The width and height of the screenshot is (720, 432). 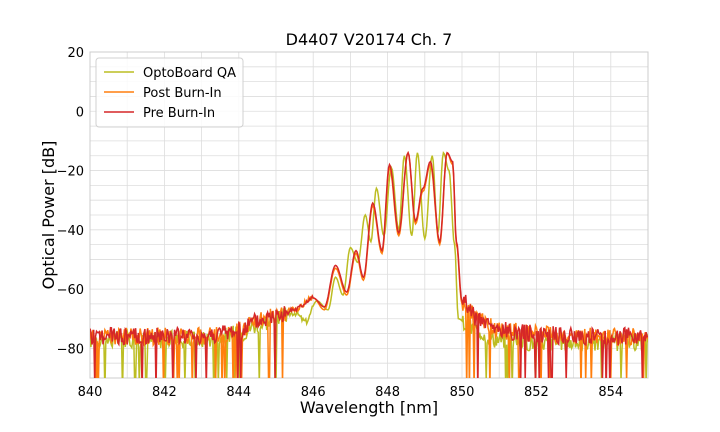 I want to click on x-tick-label: 848, so click(x=387, y=392).